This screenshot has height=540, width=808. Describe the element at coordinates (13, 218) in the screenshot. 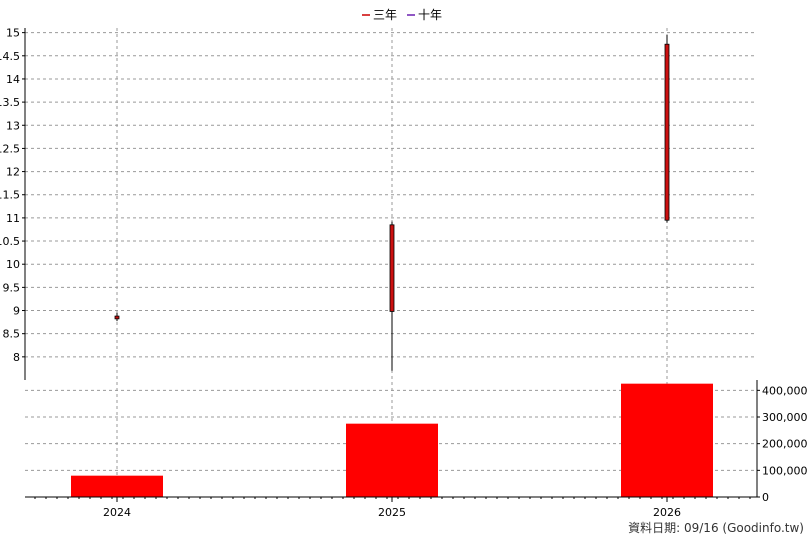

I see `price-tick-label: 11` at that location.